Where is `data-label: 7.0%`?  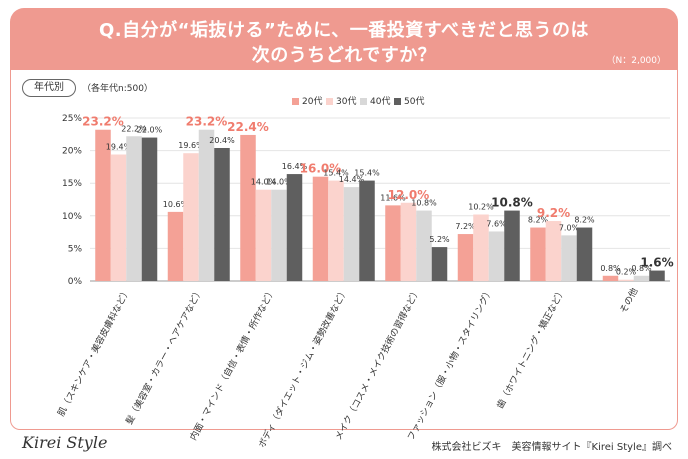 data-label: 7.0% is located at coordinates (569, 227).